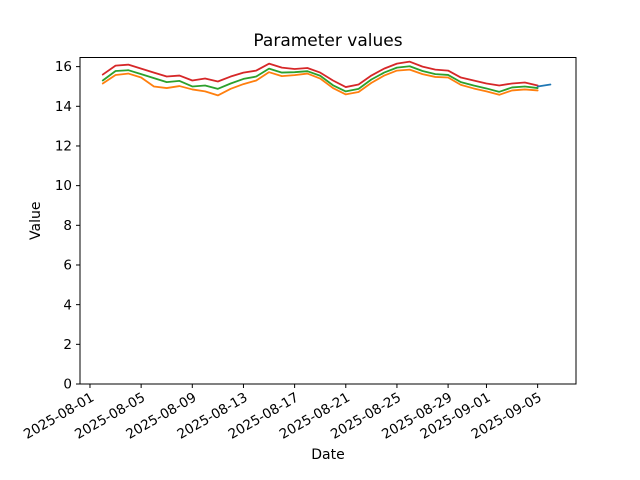 Image resolution: width=640 pixels, height=480 pixels. I want to click on chart-title: Parameter values, so click(327, 41).